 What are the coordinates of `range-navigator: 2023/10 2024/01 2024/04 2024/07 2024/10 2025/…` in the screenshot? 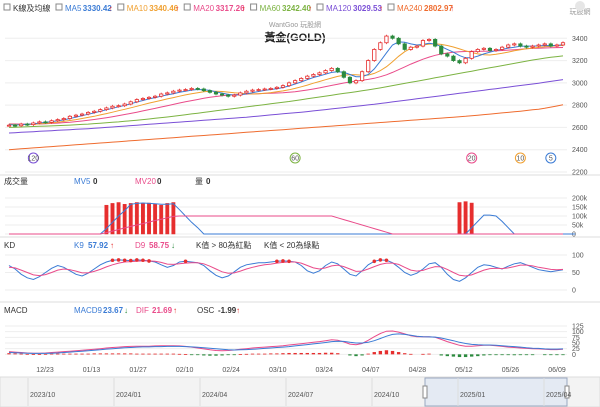 It's located at (300, 391).